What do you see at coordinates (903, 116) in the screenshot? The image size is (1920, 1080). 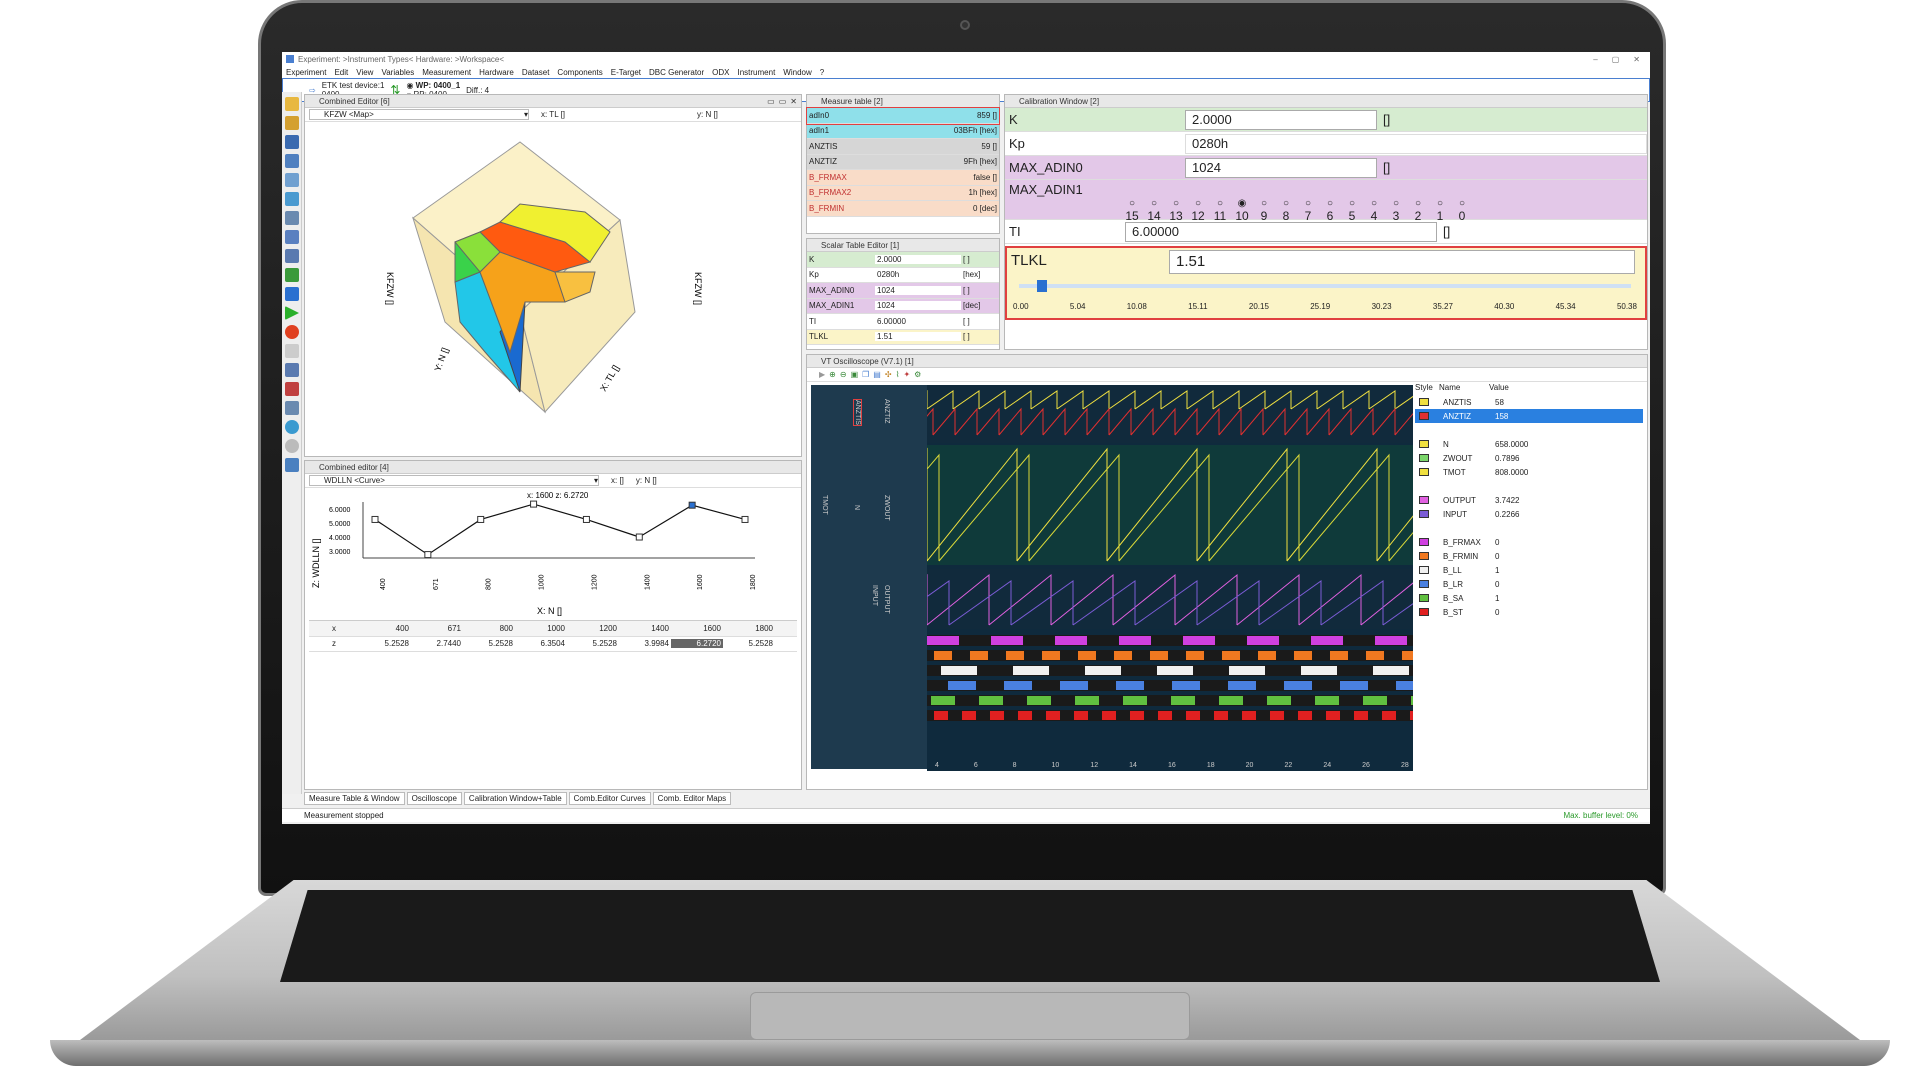 I see `measure-row: adIn0 859 []` at bounding box center [903, 116].